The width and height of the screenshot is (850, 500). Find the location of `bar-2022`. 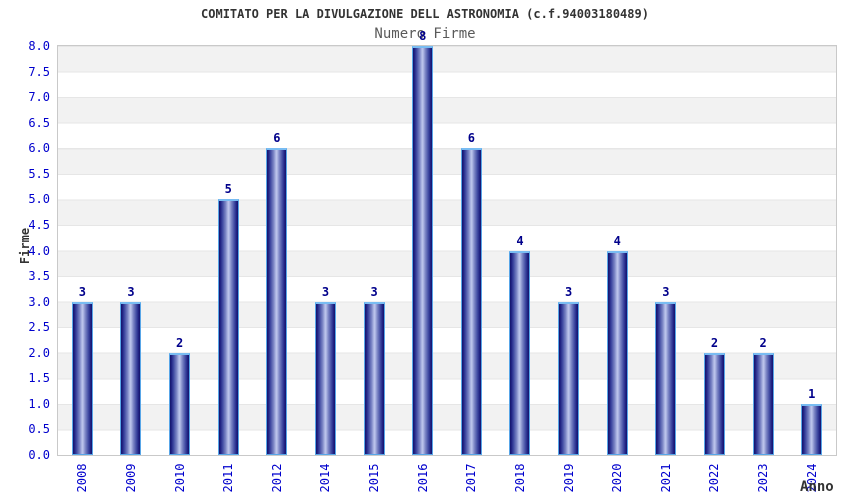

bar-2022 is located at coordinates (714, 403).